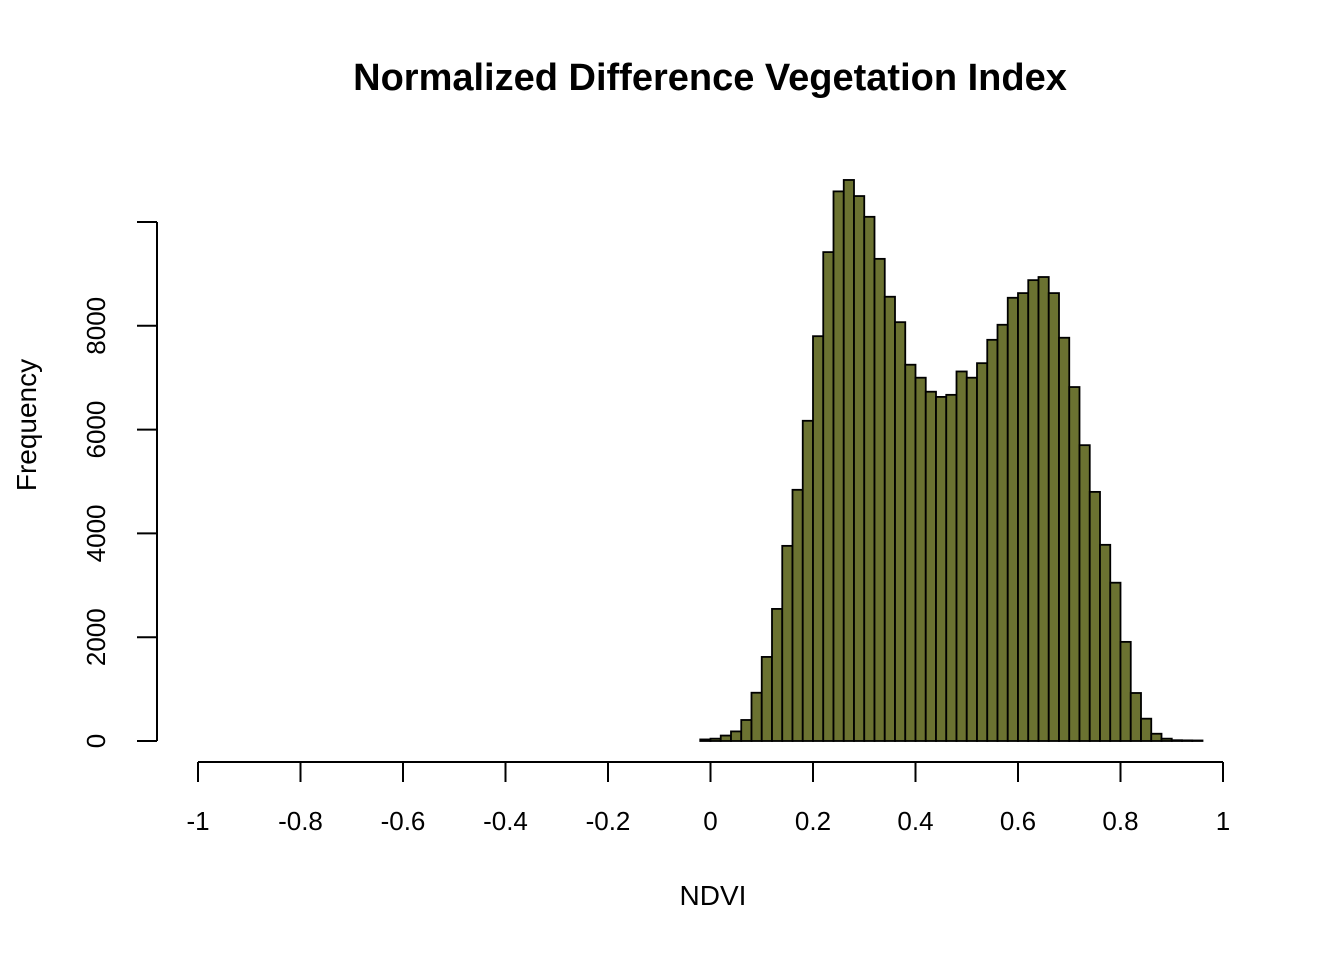  Describe the element at coordinates (96, 326) in the screenshot. I see `y-tick-label: 8000` at that location.